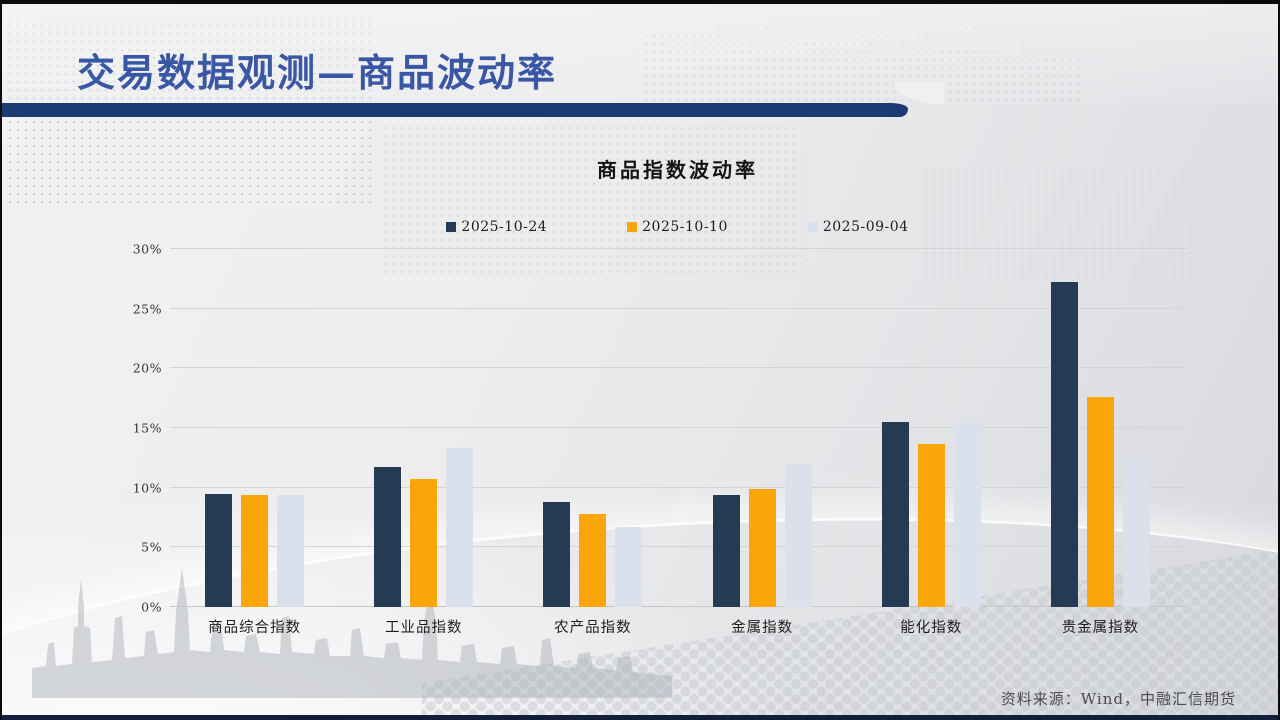  Describe the element at coordinates (255, 628) in the screenshot. I see `category-label: 商品综合指数` at that location.